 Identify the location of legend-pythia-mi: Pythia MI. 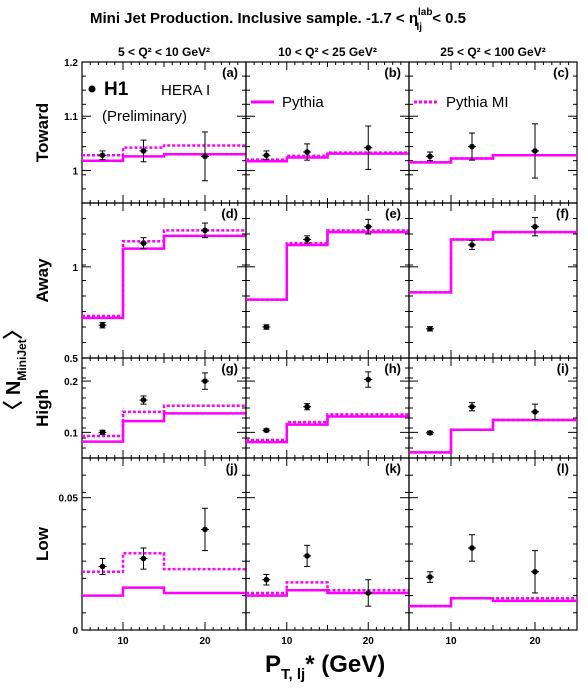
(477, 102).